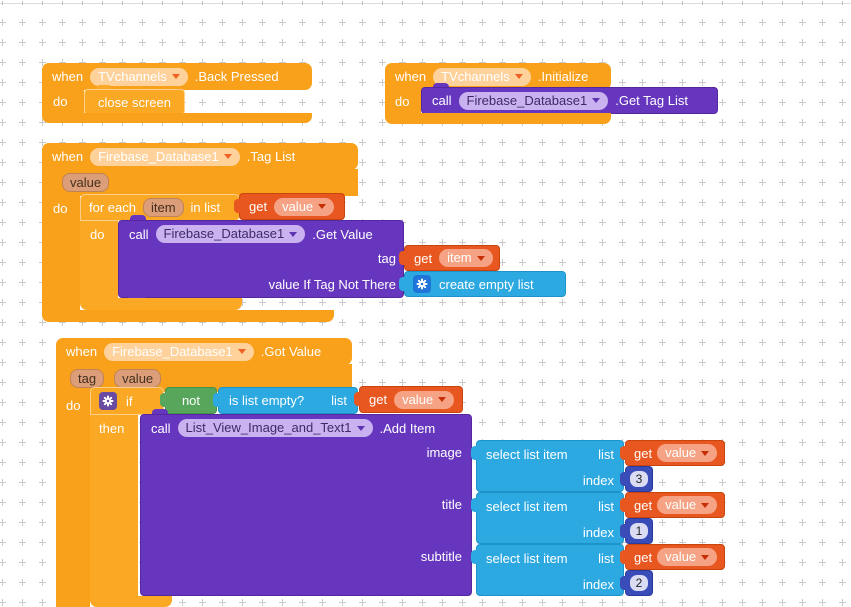 This screenshot has width=851, height=607. I want to click on arg-label-title: title, so click(451, 504).